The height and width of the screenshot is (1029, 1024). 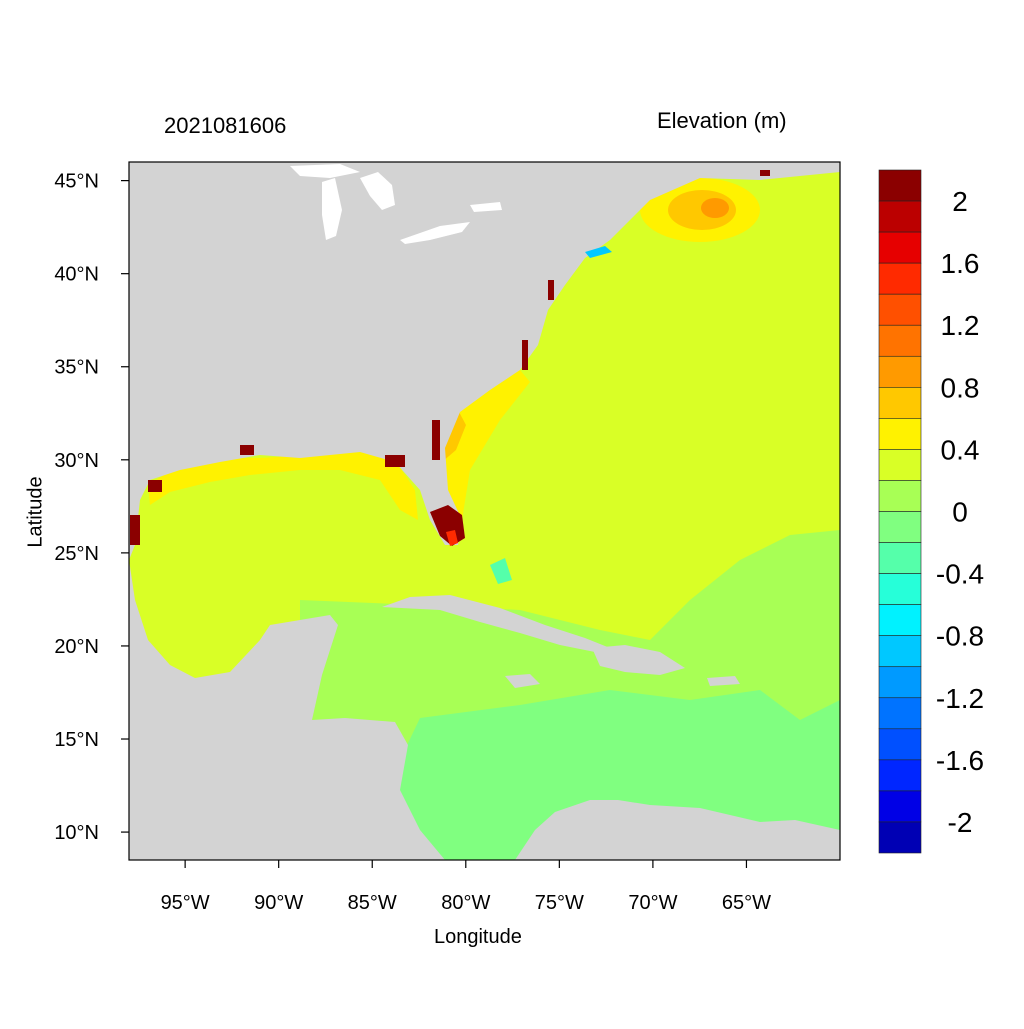 I want to click on gulf-coast-band, so click(x=283, y=486).